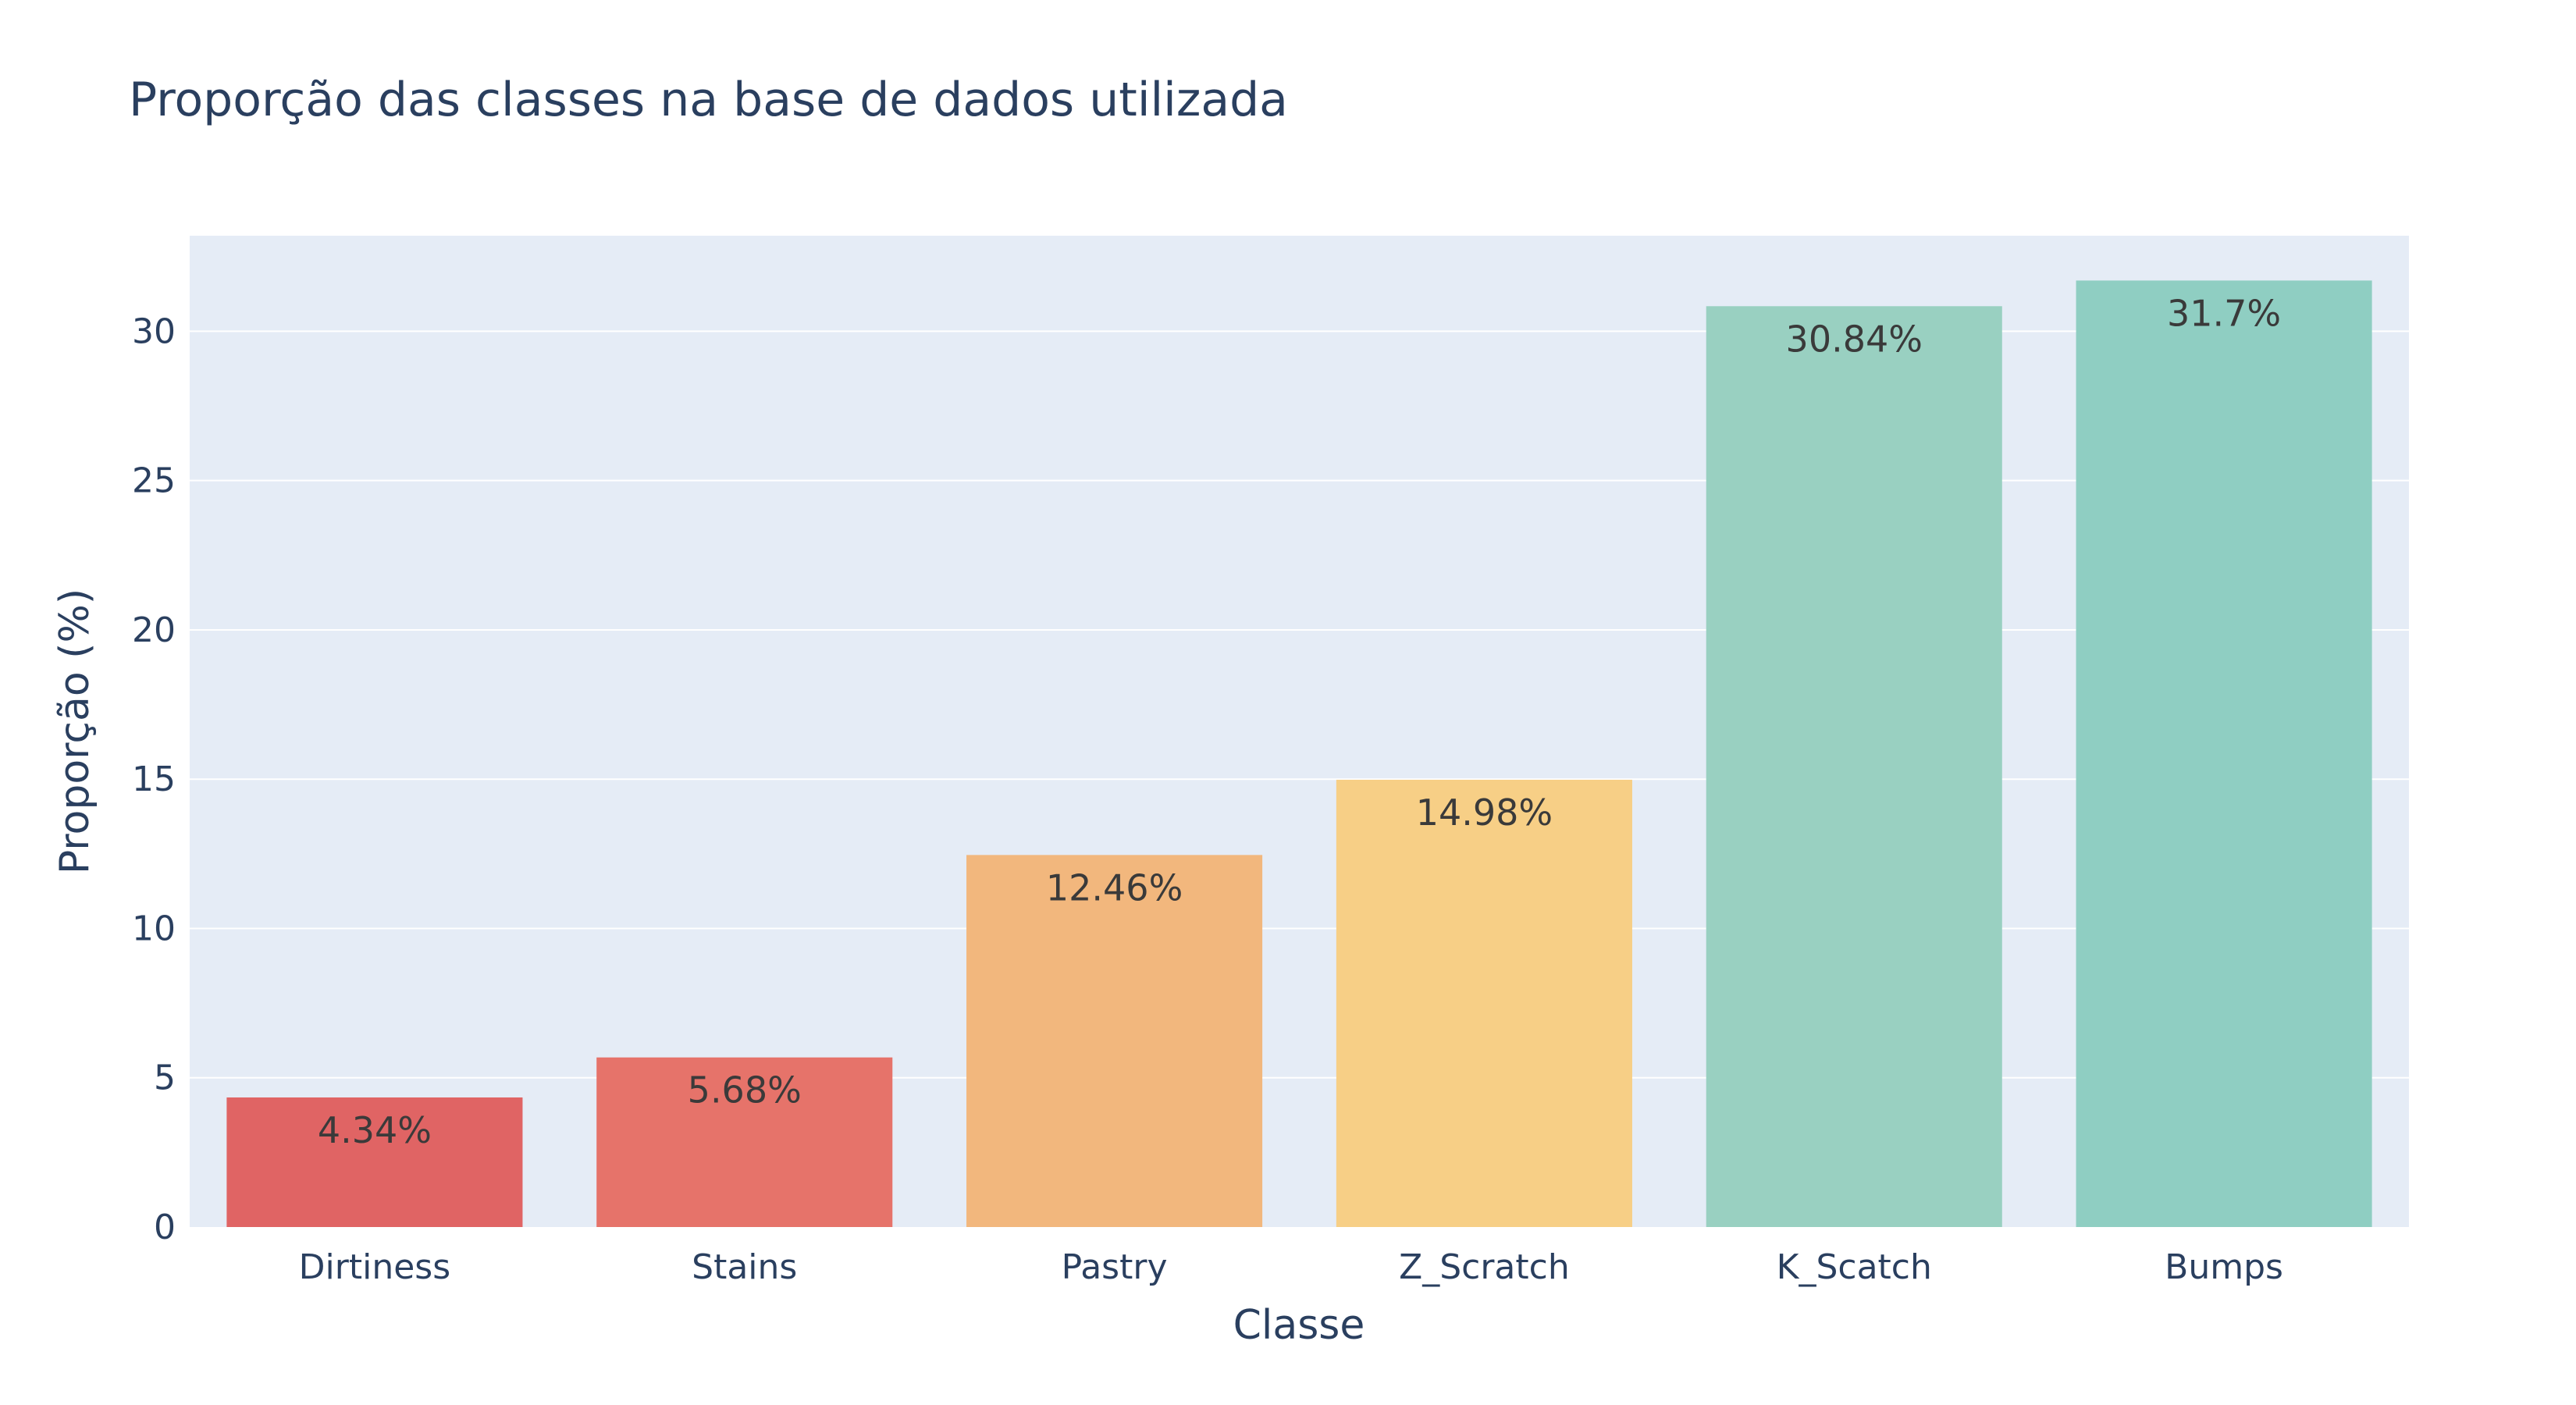 The image size is (2576, 1405). I want to click on bar-dirtiness, so click(374, 1162).